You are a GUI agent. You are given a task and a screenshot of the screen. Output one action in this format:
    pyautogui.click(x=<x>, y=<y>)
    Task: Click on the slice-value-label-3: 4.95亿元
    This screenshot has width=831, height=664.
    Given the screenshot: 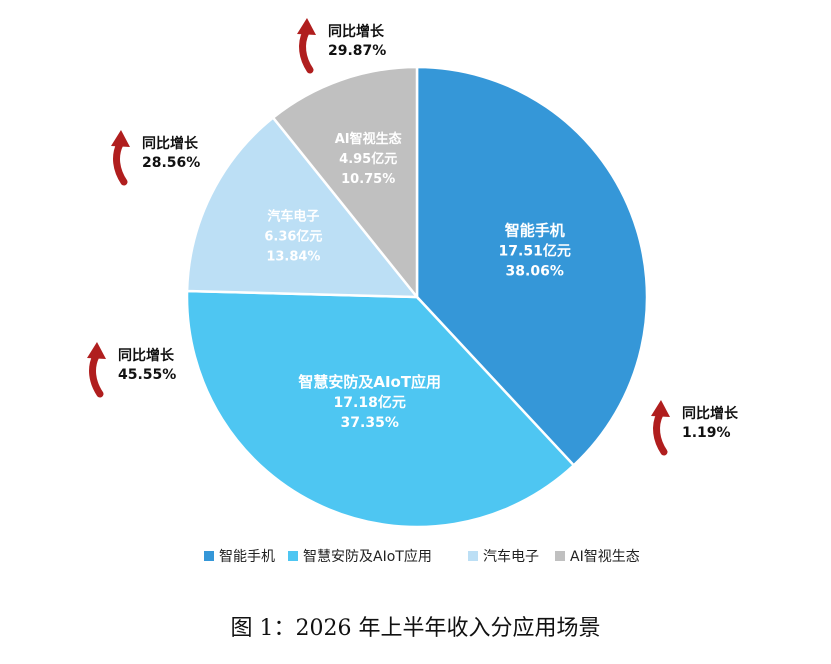 What is the action you would take?
    pyautogui.click(x=368, y=159)
    